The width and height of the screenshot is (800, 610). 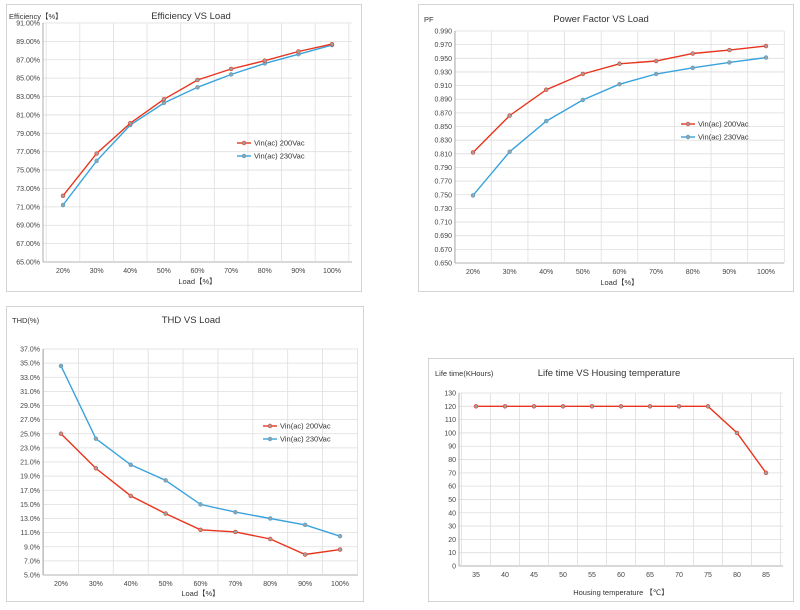 What do you see at coordinates (592, 575) in the screenshot?
I see `x-tick-label: 55` at bounding box center [592, 575].